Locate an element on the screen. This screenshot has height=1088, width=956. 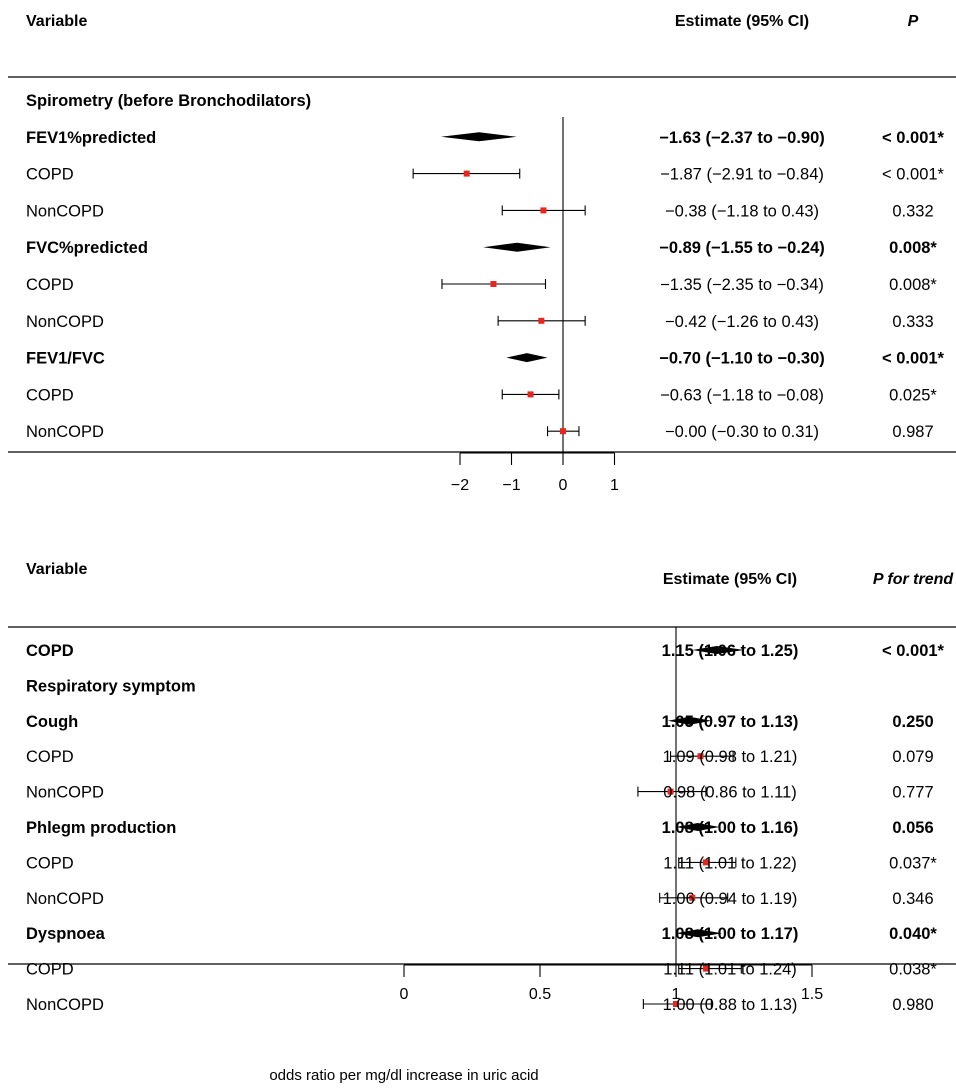
section-row: Respiratory symptom is located at coordinates (111, 686).